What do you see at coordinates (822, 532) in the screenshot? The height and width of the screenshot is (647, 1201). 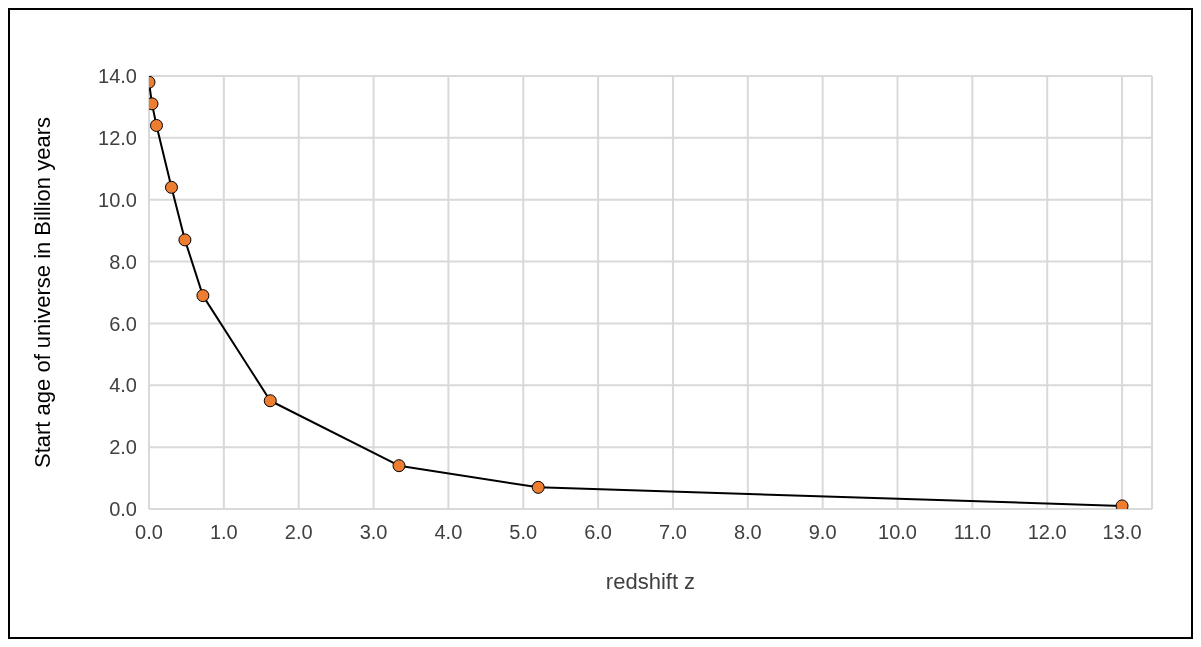 I see `x-tick-label: 9.0` at bounding box center [822, 532].